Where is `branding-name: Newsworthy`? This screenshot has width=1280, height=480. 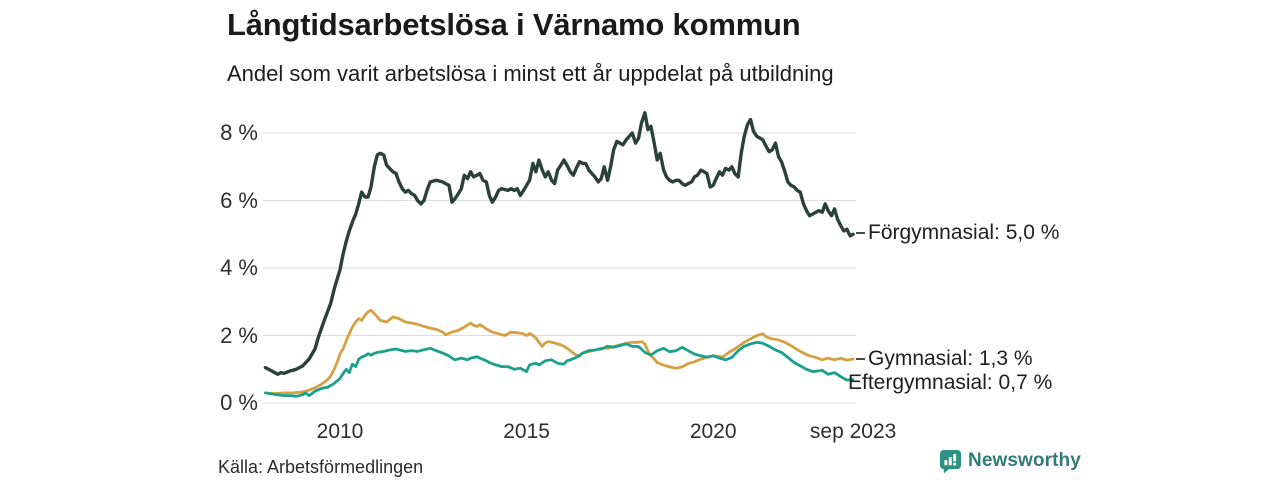
branding-name: Newsworthy is located at coordinates (1024, 460).